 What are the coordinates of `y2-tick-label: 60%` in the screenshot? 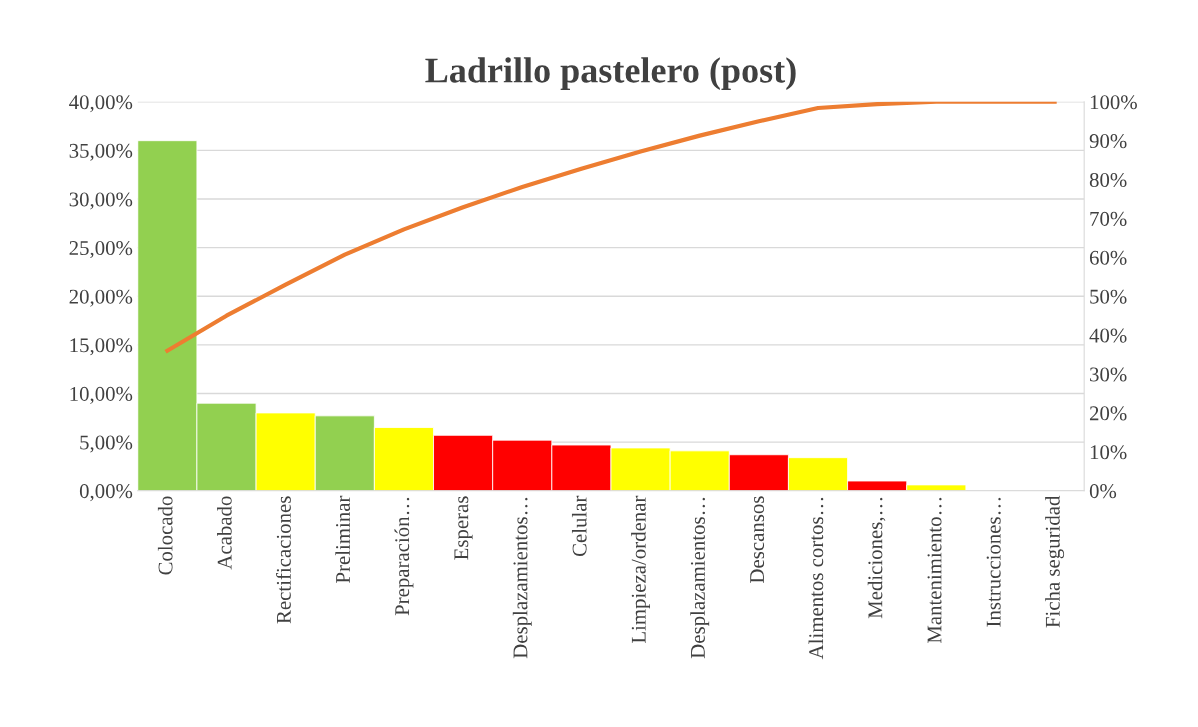 It's located at (1108, 257).